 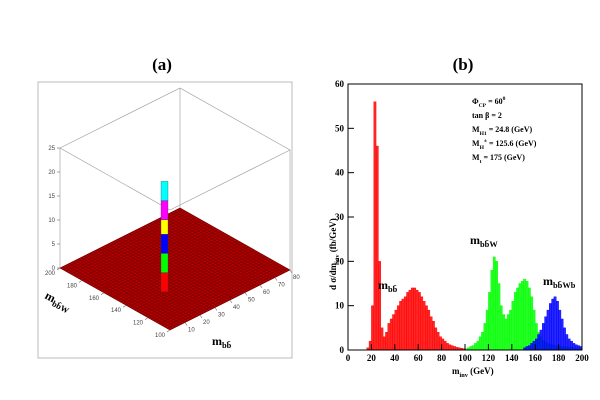 I want to click on text-part: = 125.6 (GeV), so click(x=512, y=143).